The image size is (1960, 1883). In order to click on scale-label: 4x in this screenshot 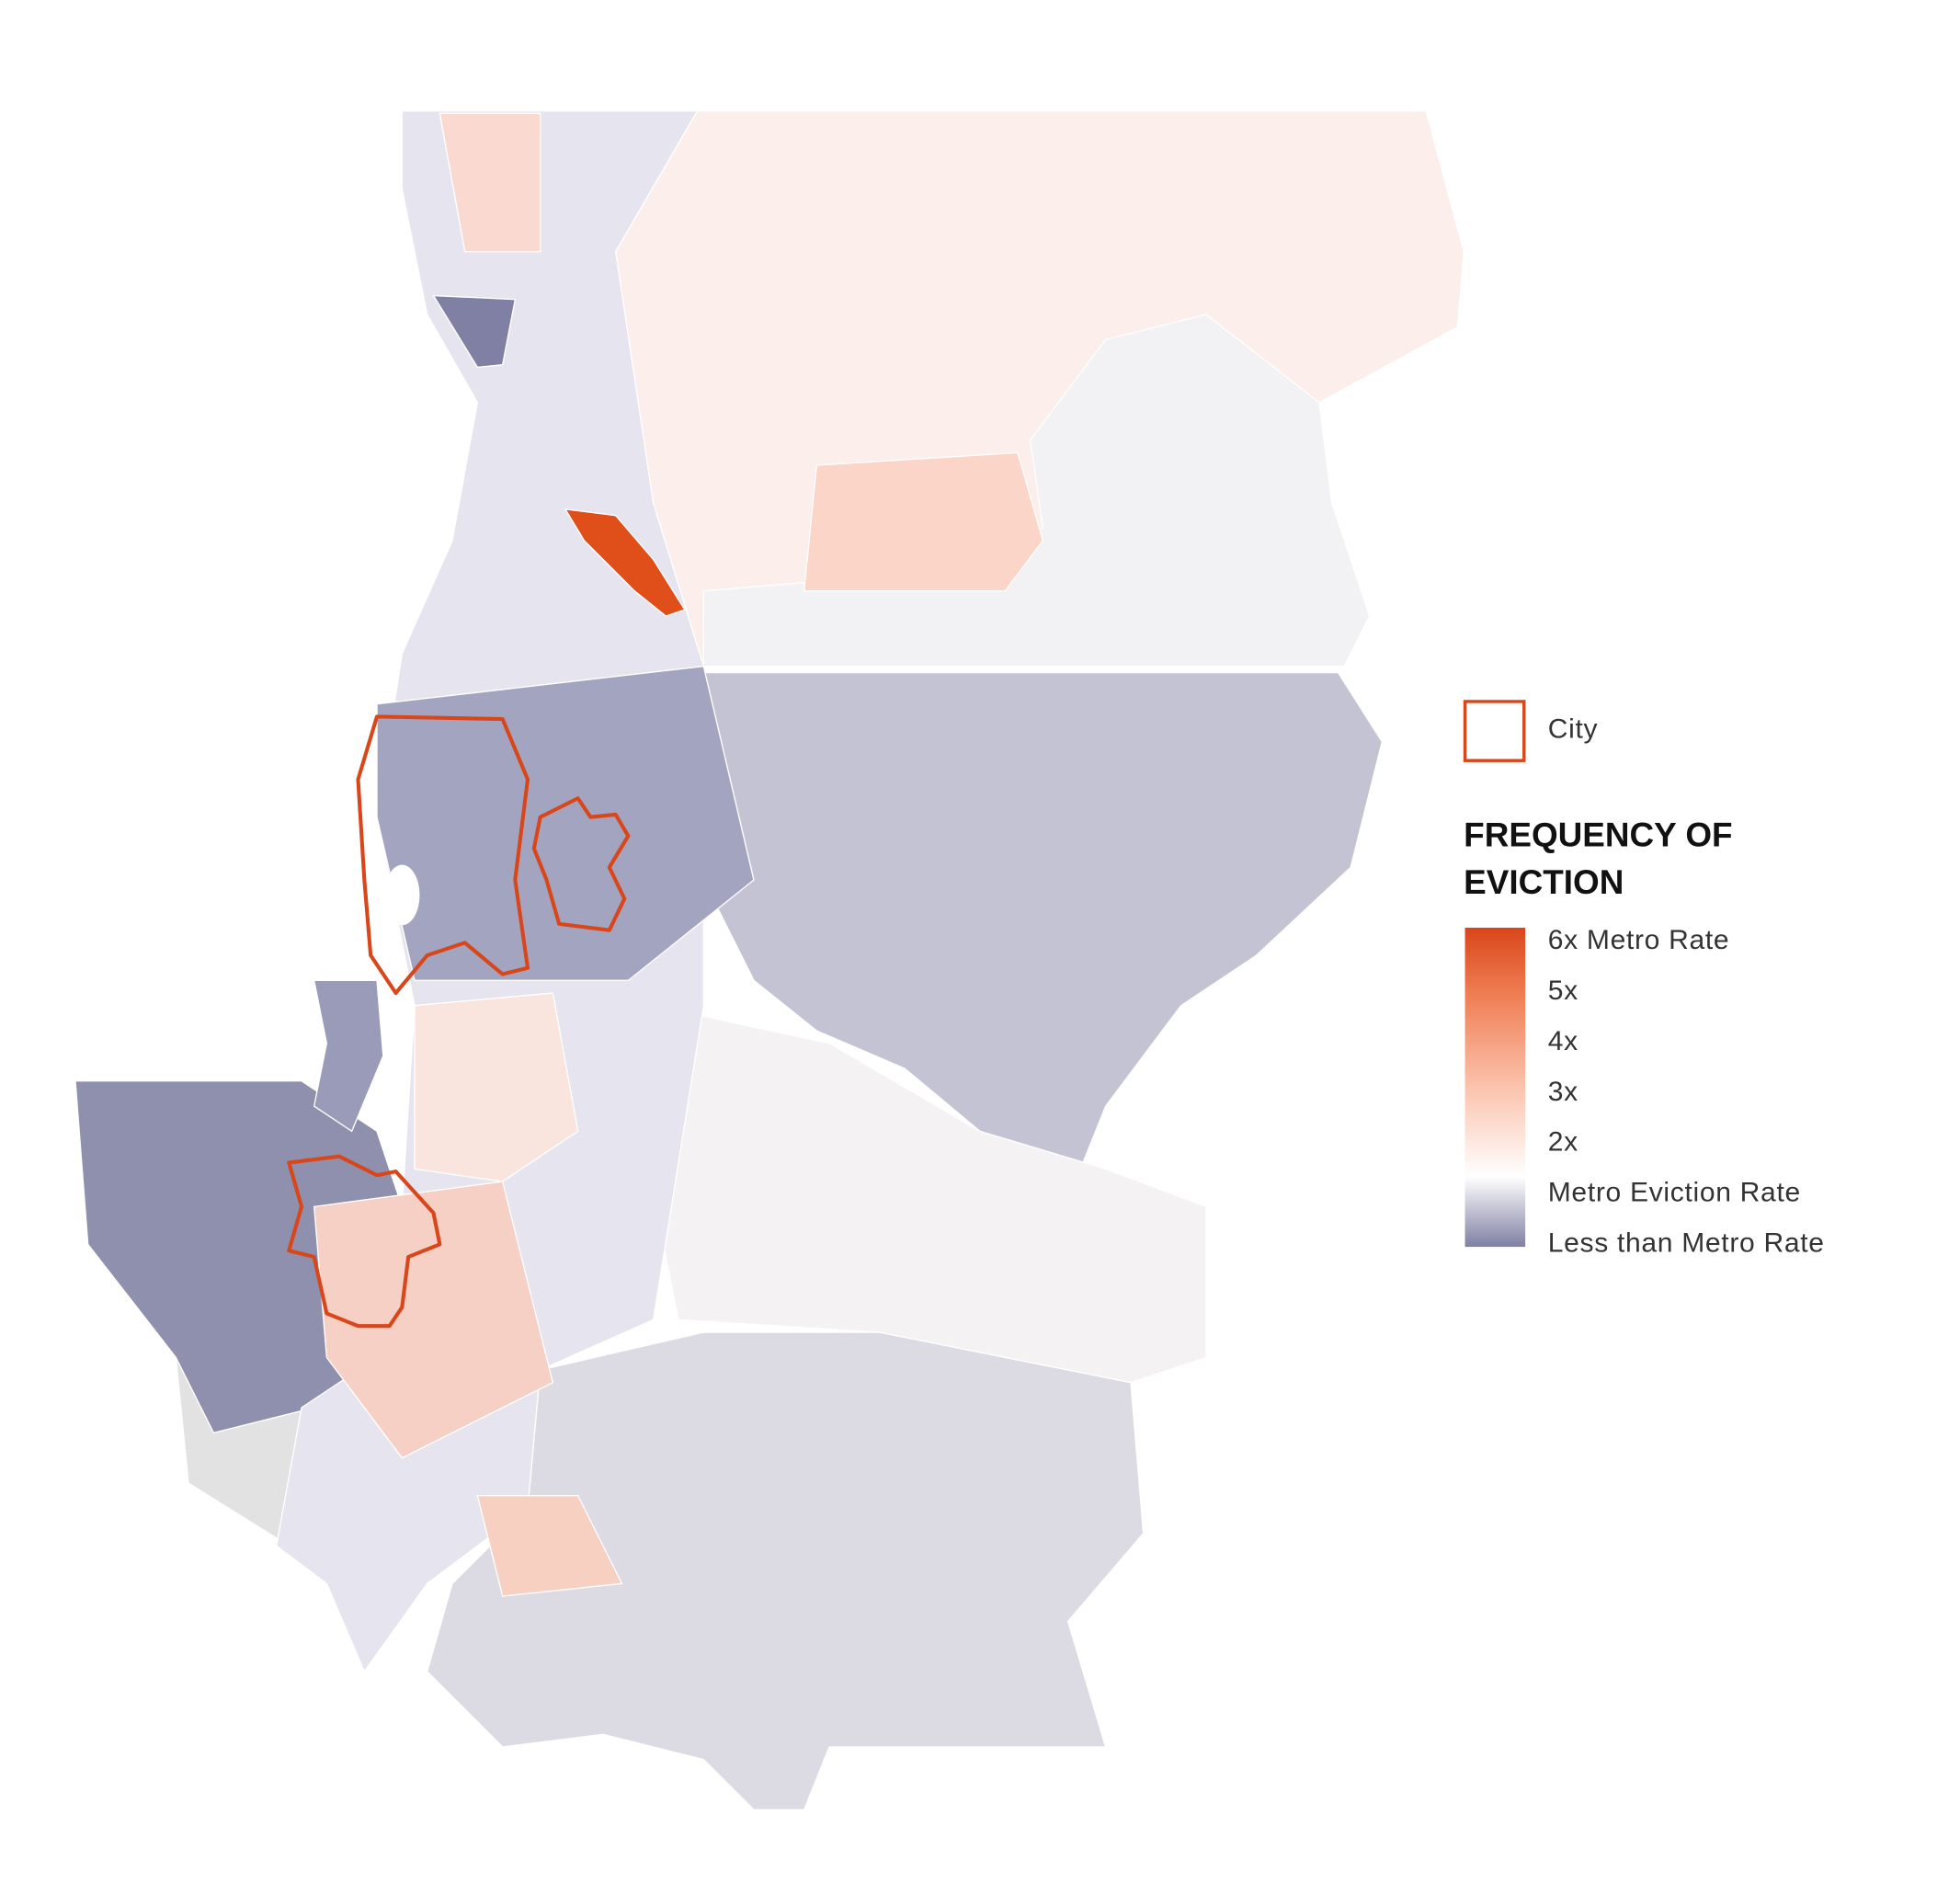, I will do `click(1563, 1041)`.